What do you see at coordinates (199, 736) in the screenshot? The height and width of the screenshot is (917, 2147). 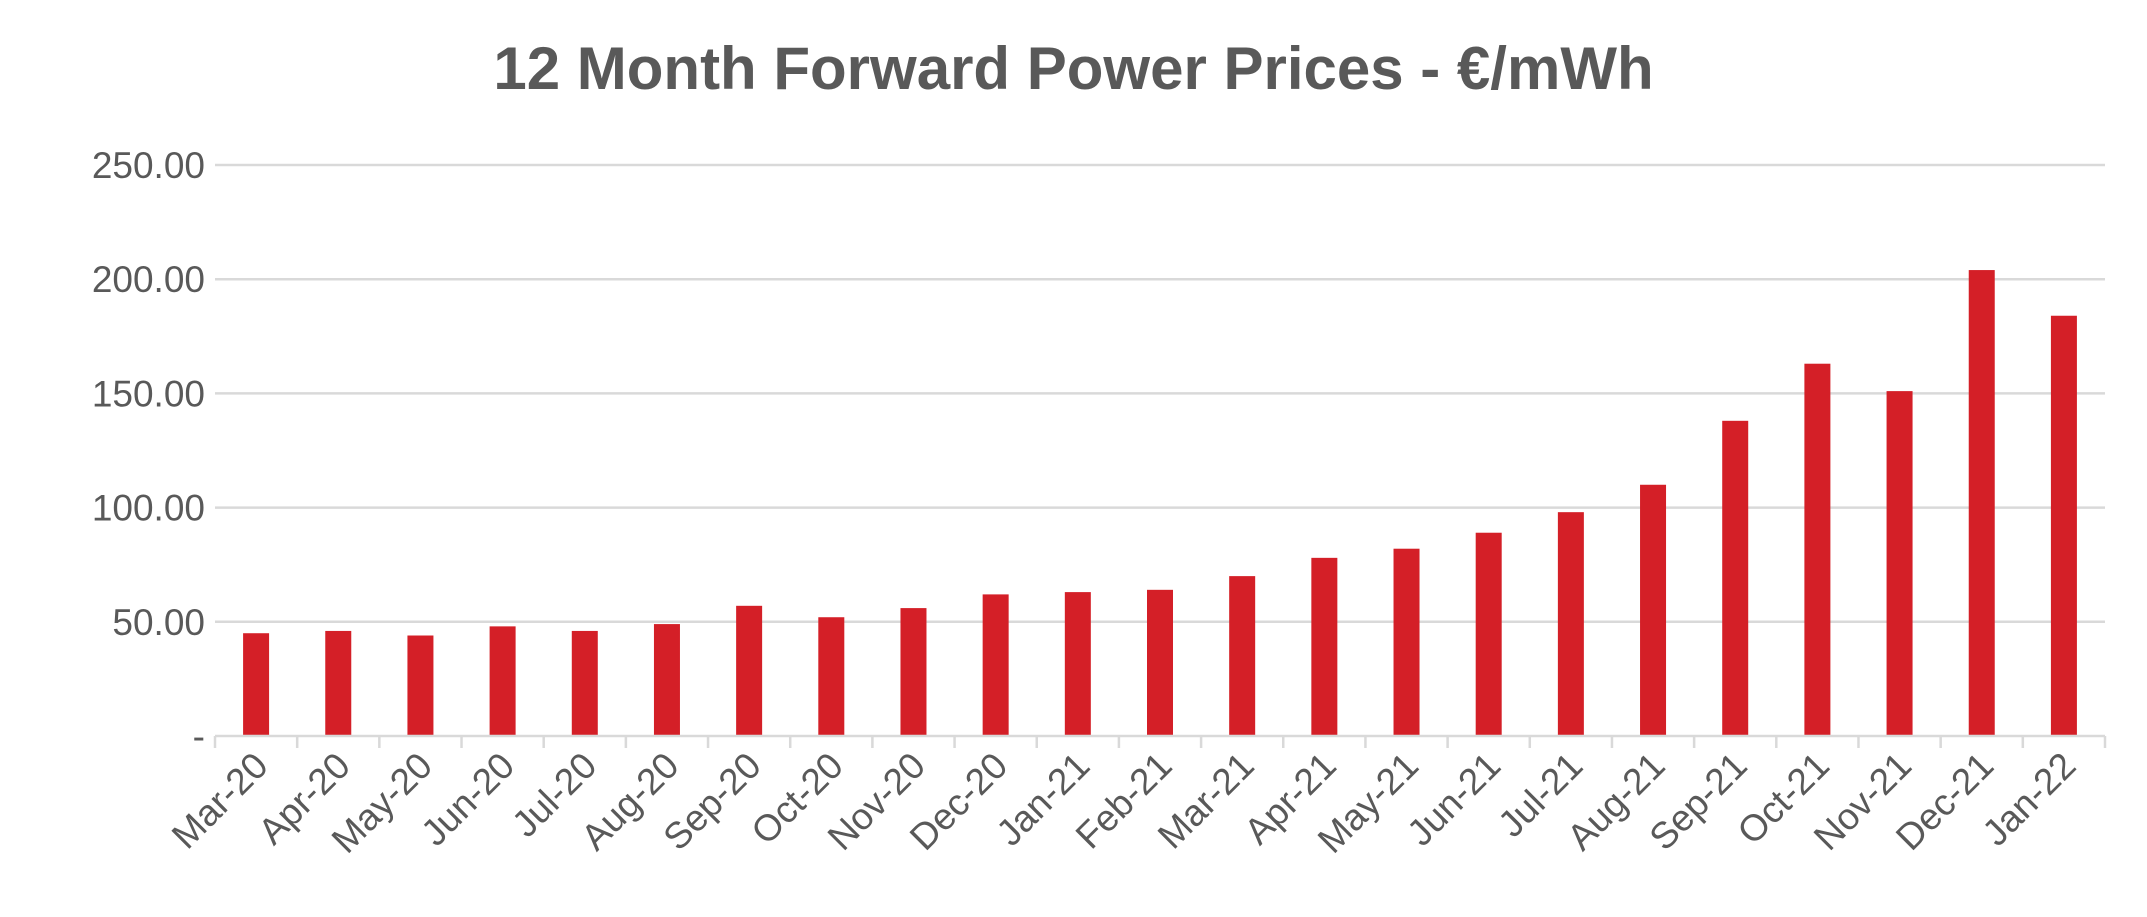 I see `y-tick-label: -` at bounding box center [199, 736].